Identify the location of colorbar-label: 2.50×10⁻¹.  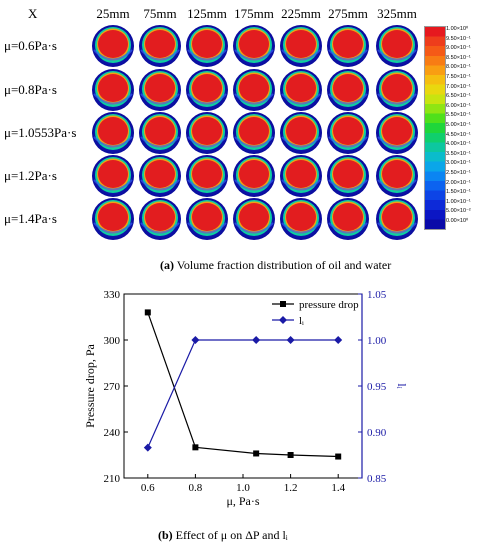
(458, 173).